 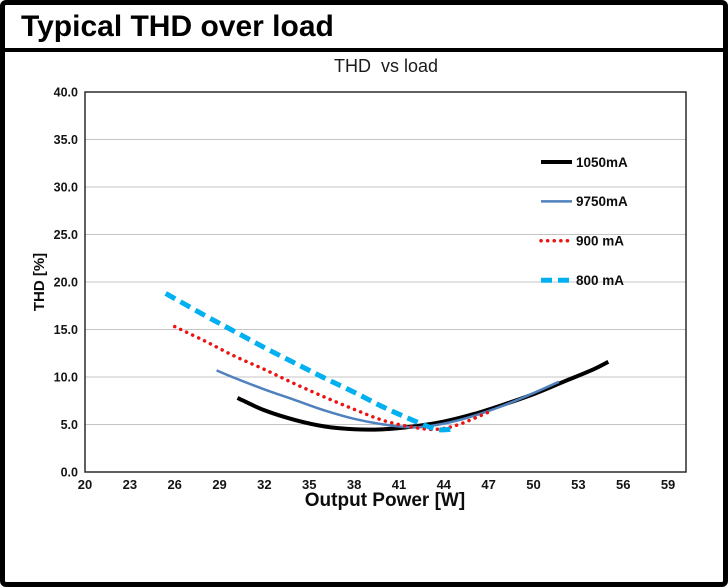 I want to click on y-axis-title: THD [%], so click(x=39, y=282).